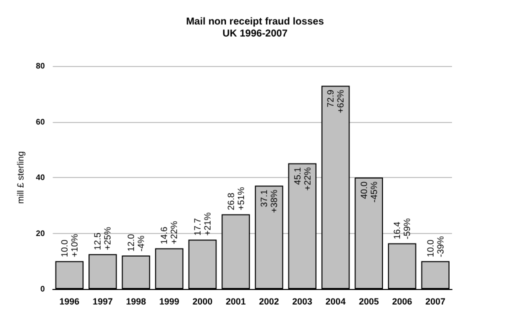 This screenshot has height=327, width=510. What do you see at coordinates (102, 238) in the screenshot?
I see `data-label: 12.5 +25%` at bounding box center [102, 238].